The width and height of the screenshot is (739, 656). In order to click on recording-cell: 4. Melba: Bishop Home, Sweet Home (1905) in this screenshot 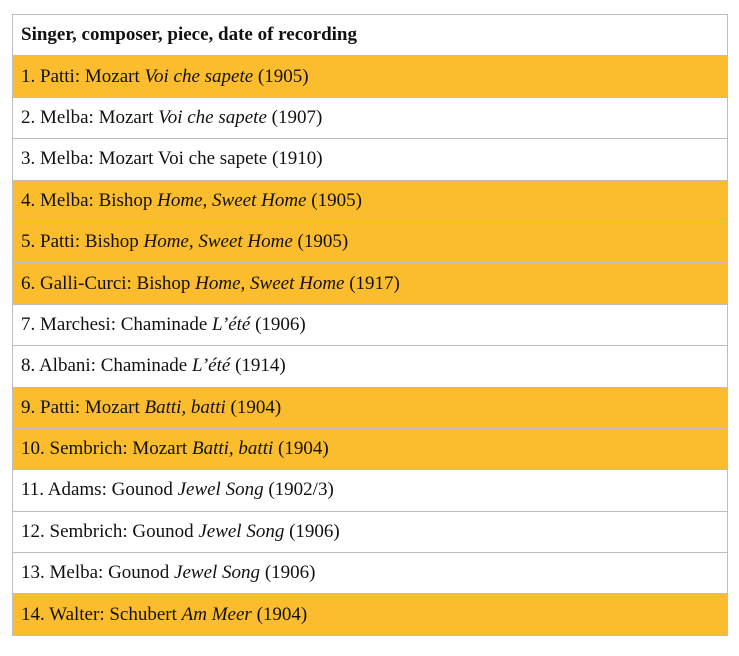, I will do `click(370, 200)`.